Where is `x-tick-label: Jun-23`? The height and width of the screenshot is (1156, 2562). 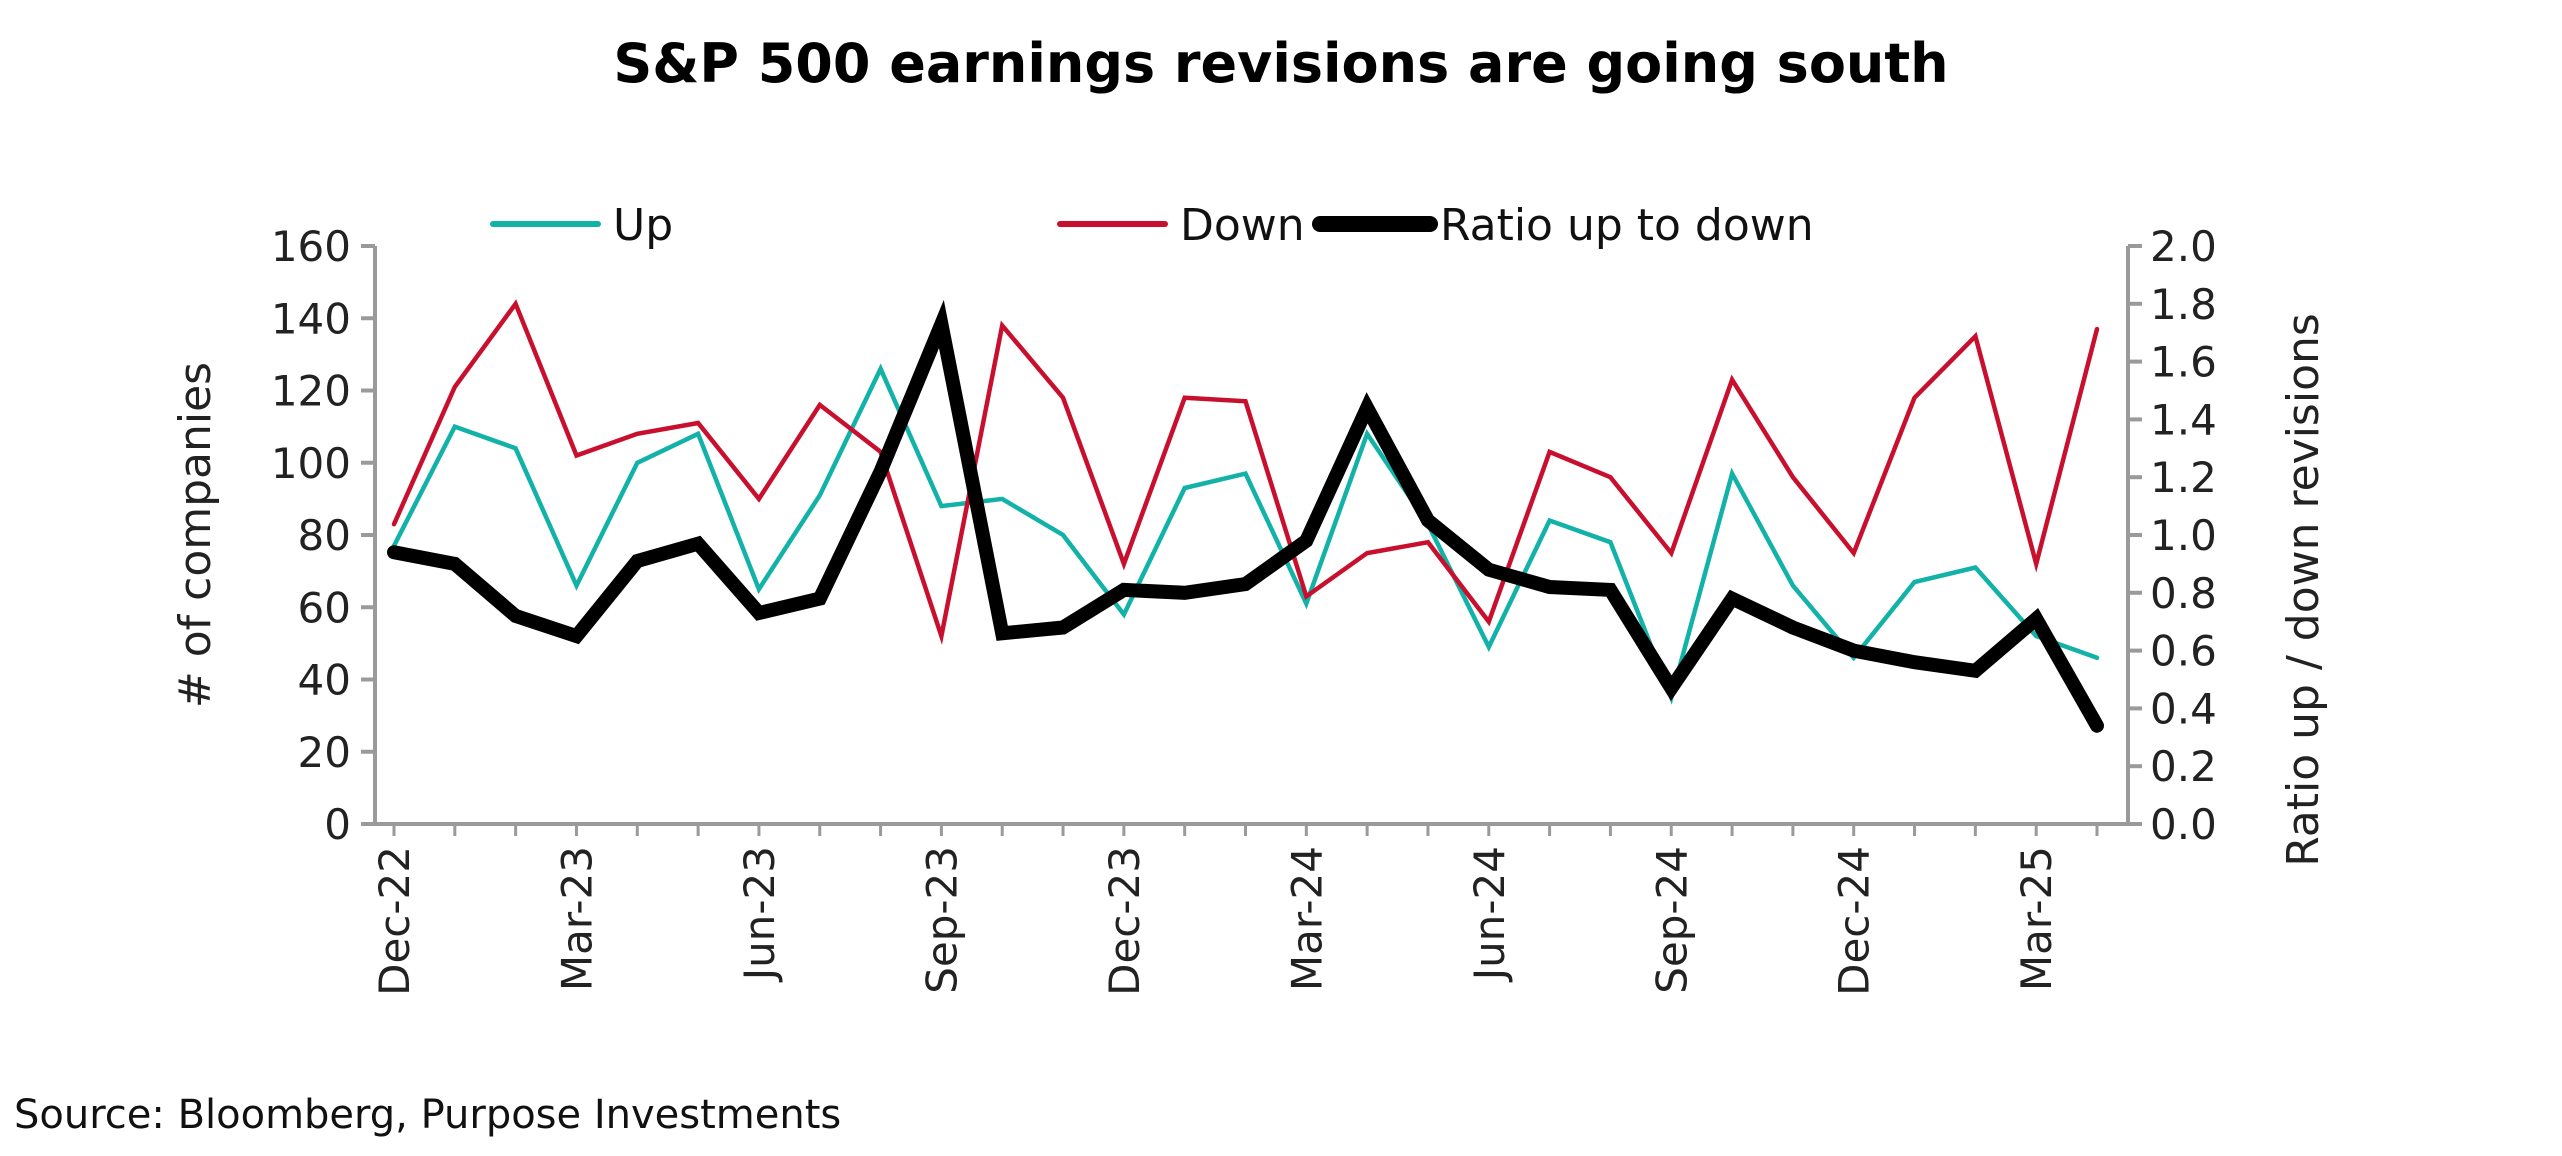
x-tick-label: Jun-23 is located at coordinates (759, 914).